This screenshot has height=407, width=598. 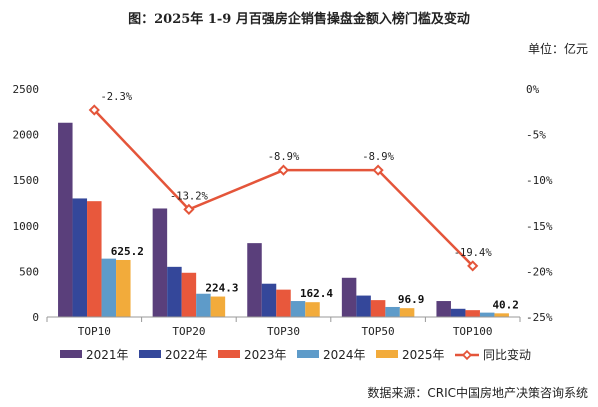 What do you see at coordinates (473, 331) in the screenshot?
I see `category-label: TOP100` at bounding box center [473, 331].